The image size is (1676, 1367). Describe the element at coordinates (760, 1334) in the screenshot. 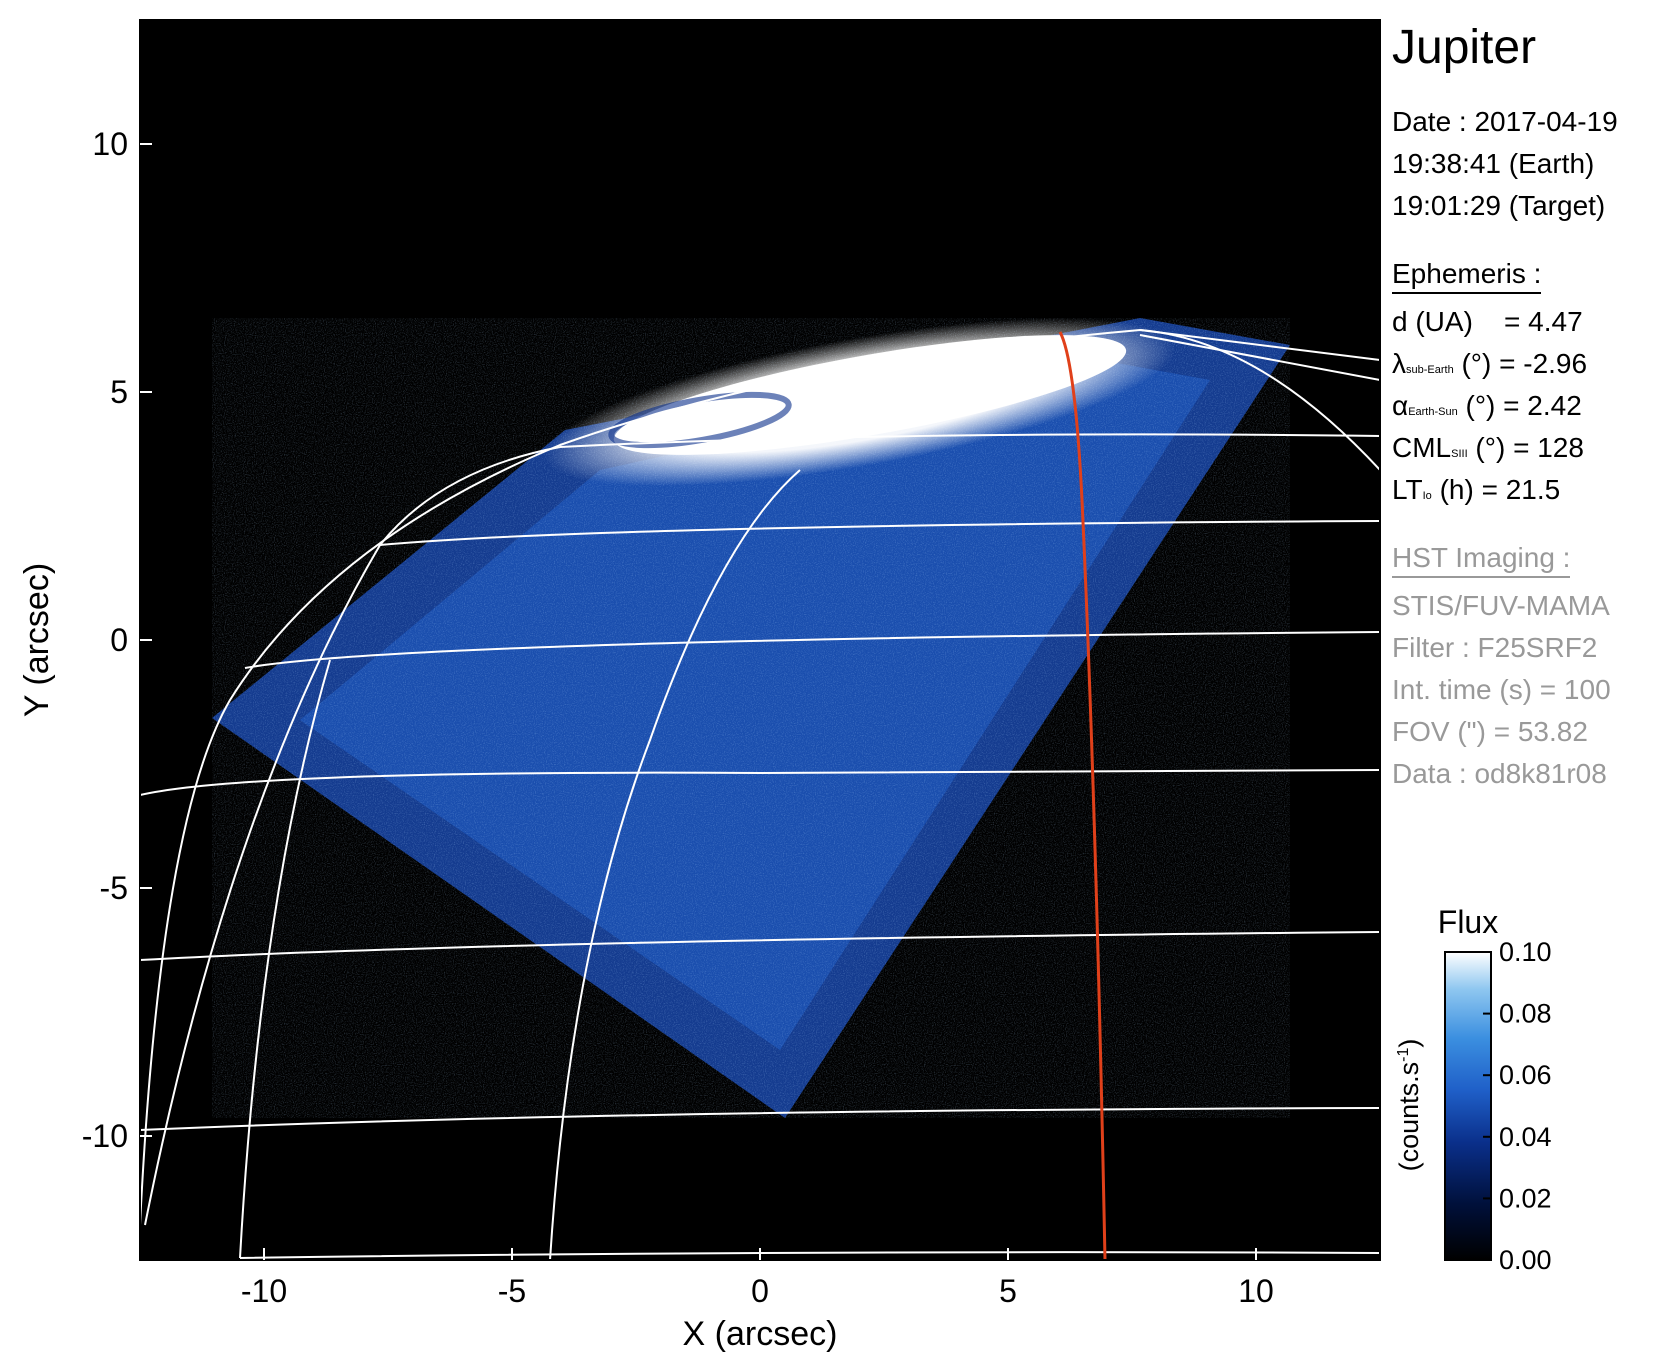

I see `x-axis-label: X (arcsec)` at that location.